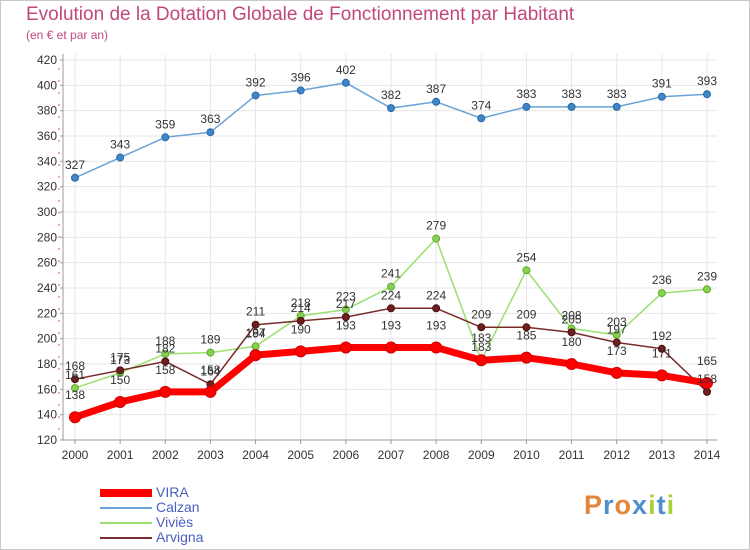 The height and width of the screenshot is (550, 750). Describe the element at coordinates (572, 455) in the screenshot. I see `x-tick-label: 2011` at that location.